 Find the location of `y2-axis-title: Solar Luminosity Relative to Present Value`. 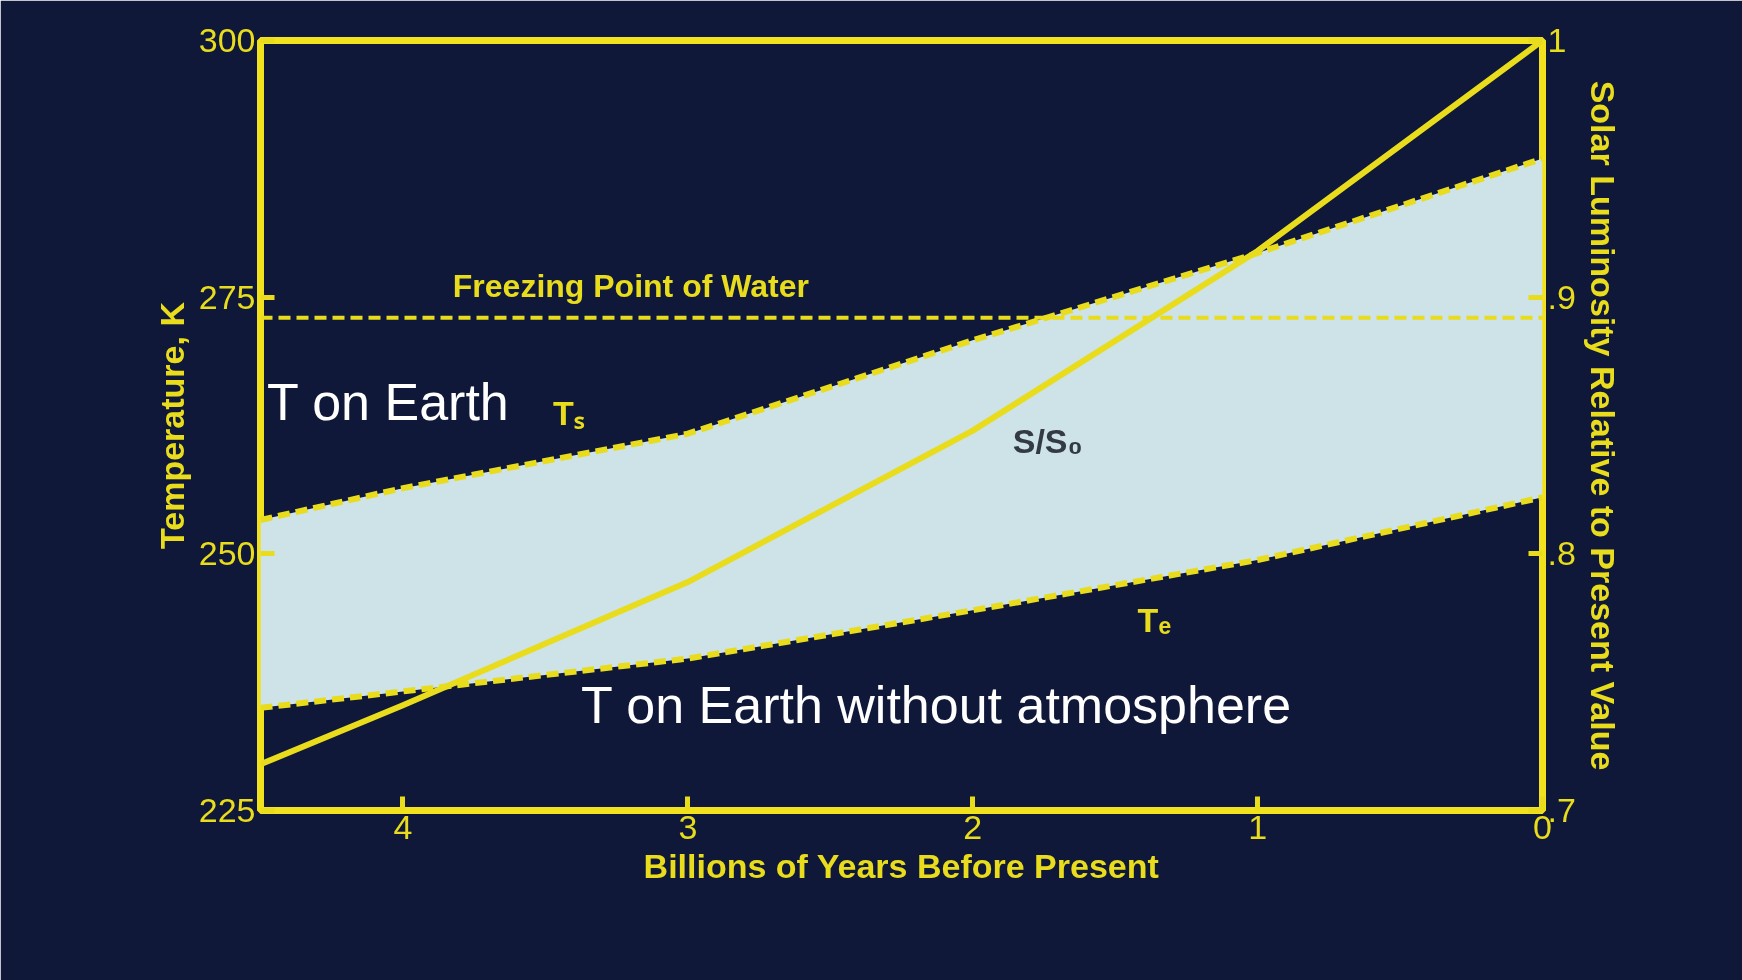

y2-axis-title: Solar Luminosity Relative to Present Value is located at coordinates (1602, 425).